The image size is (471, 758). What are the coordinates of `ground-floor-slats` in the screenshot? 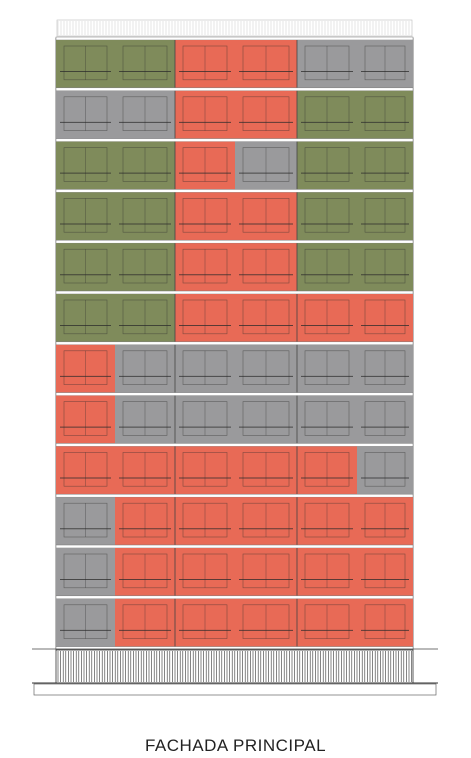 It's located at (234, 666).